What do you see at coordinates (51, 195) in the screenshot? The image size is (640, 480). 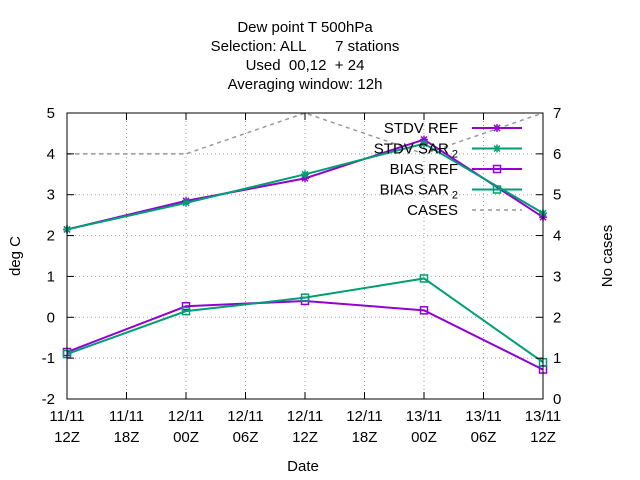 I see `y-tick-label: 3` at bounding box center [51, 195].